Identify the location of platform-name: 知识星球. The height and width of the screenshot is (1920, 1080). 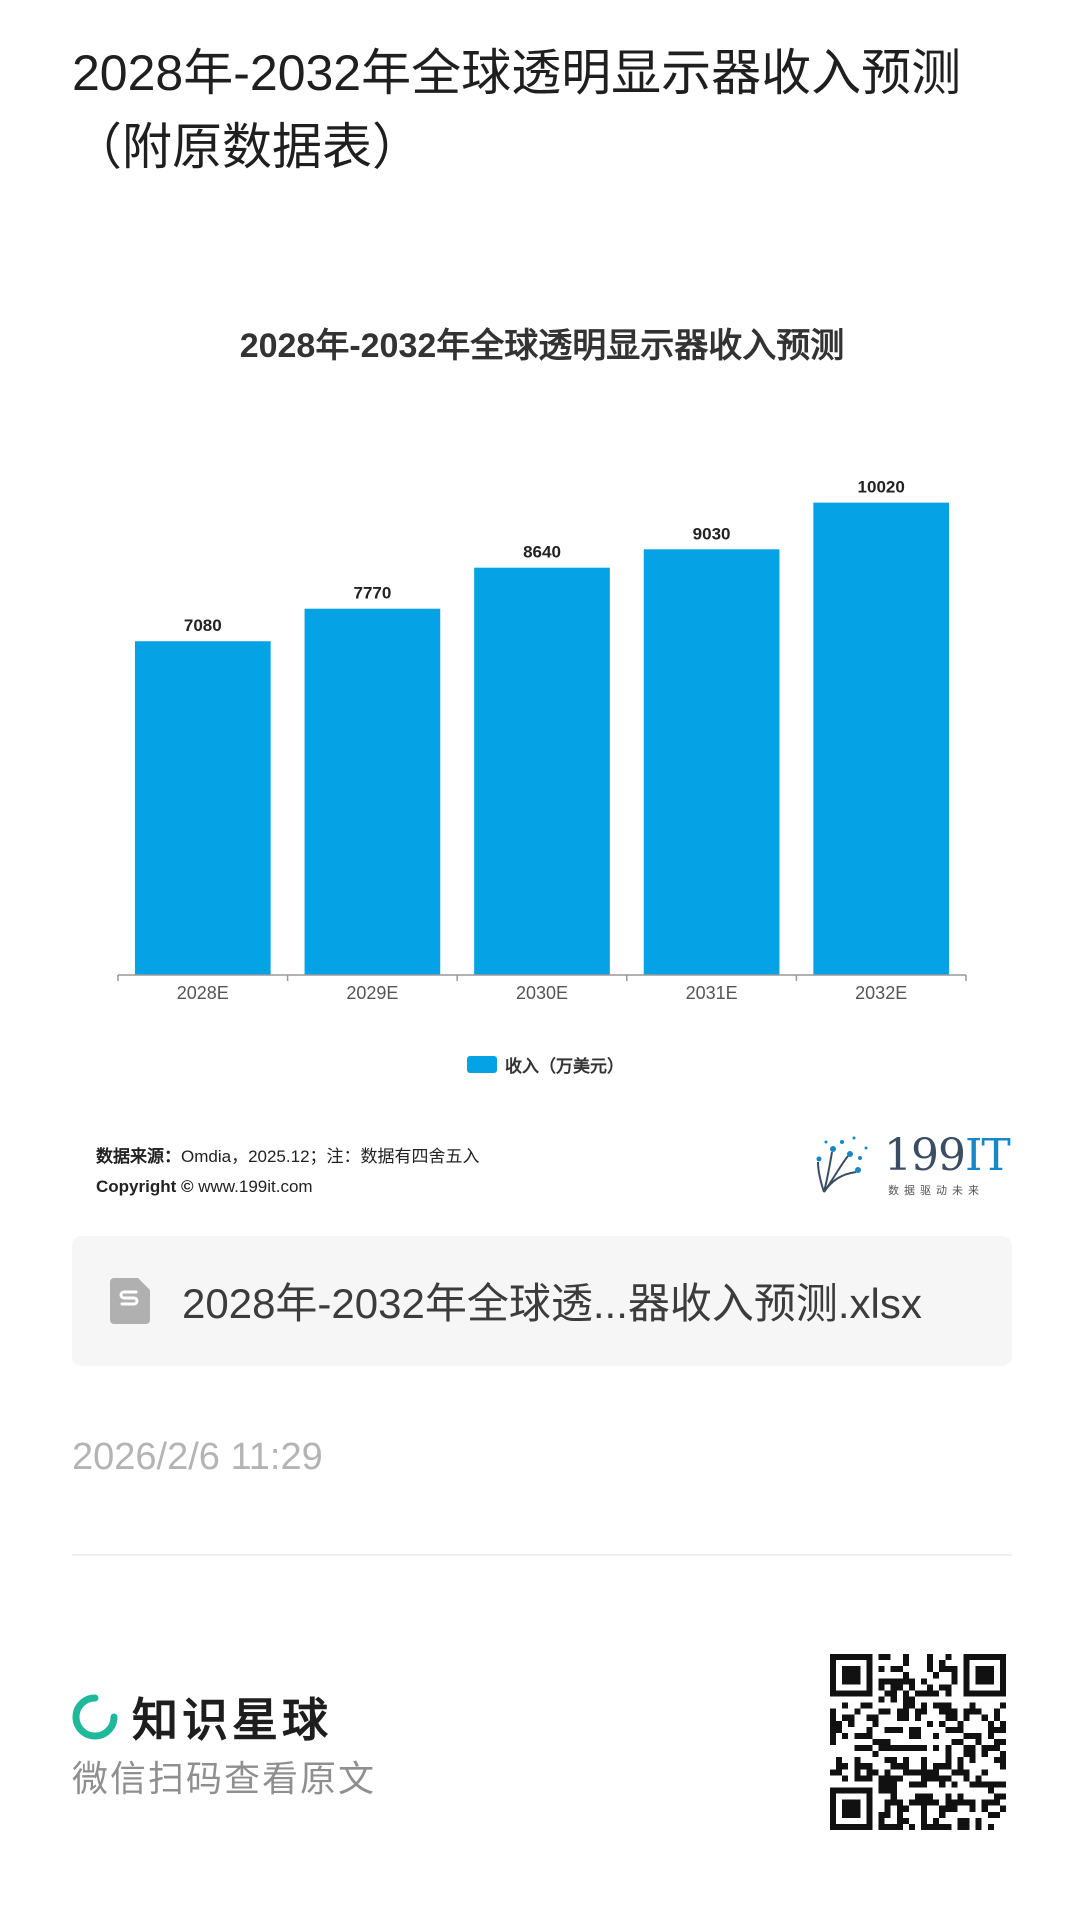
(232, 1720).